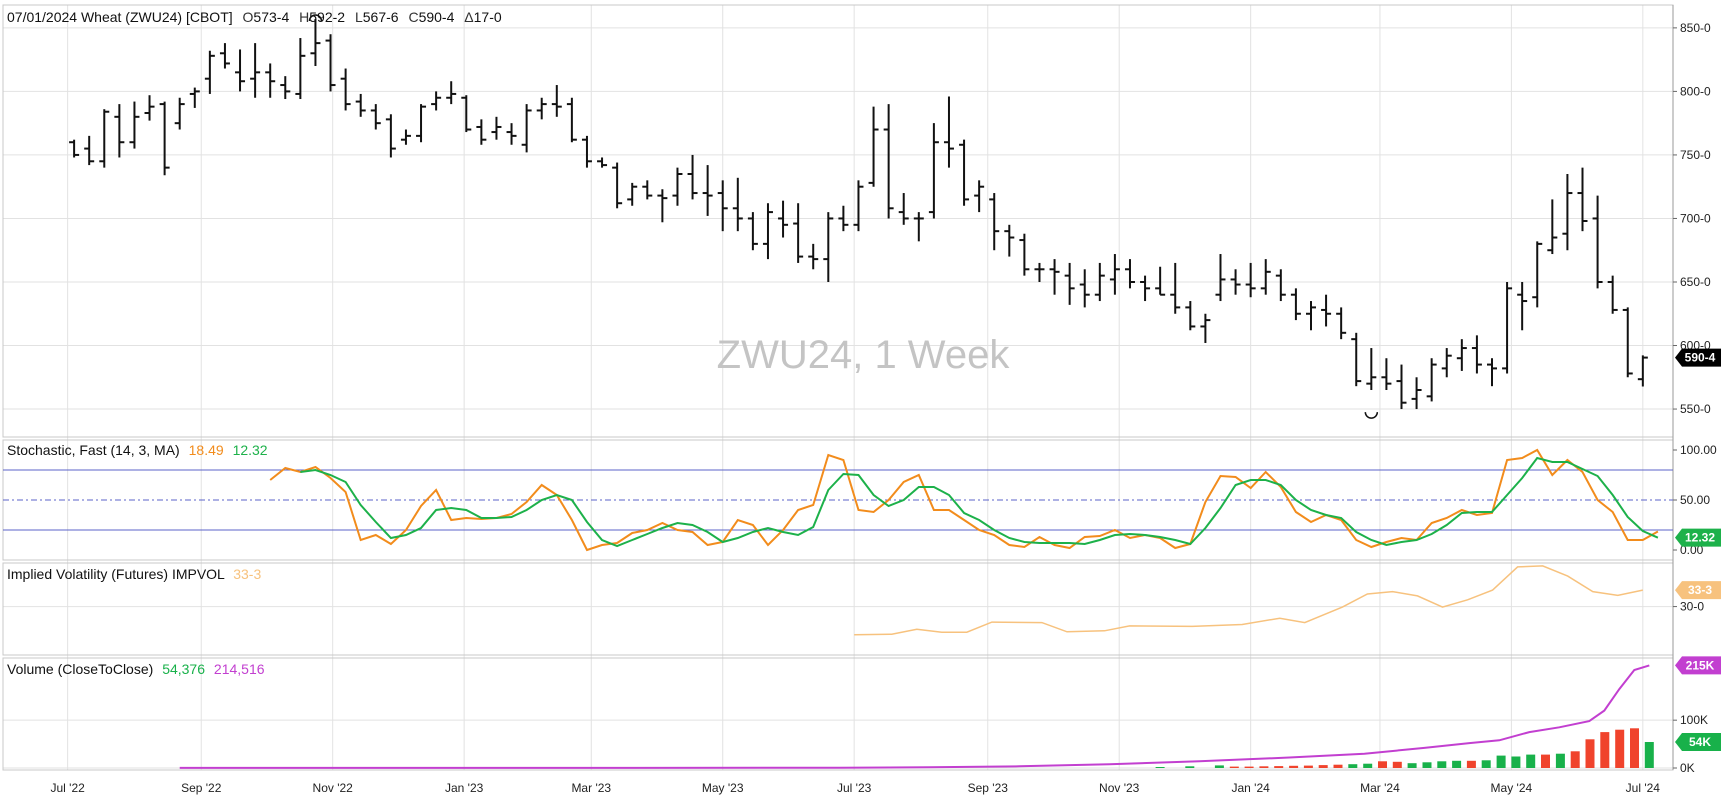 Image resolution: width=1724 pixels, height=801 pixels. Describe the element at coordinates (979, 502) in the screenshot. I see `stoch-d-line` at that location.